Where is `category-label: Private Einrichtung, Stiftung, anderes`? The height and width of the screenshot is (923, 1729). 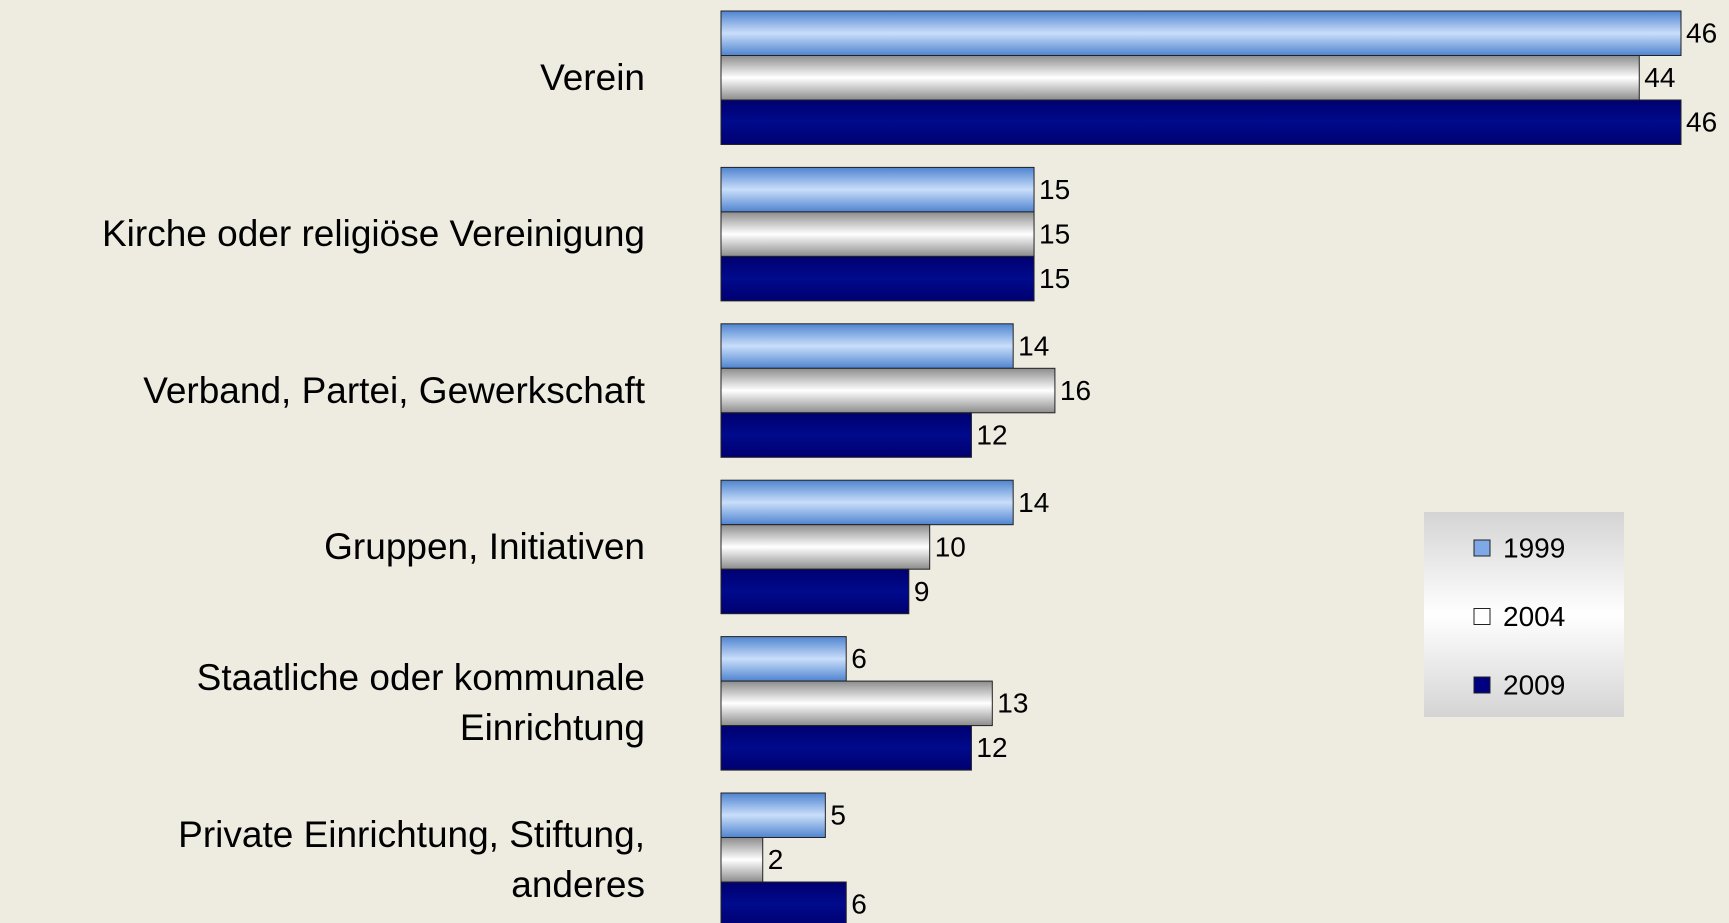 category-label: Private Einrichtung, Stiftung, anderes is located at coordinates (411, 859).